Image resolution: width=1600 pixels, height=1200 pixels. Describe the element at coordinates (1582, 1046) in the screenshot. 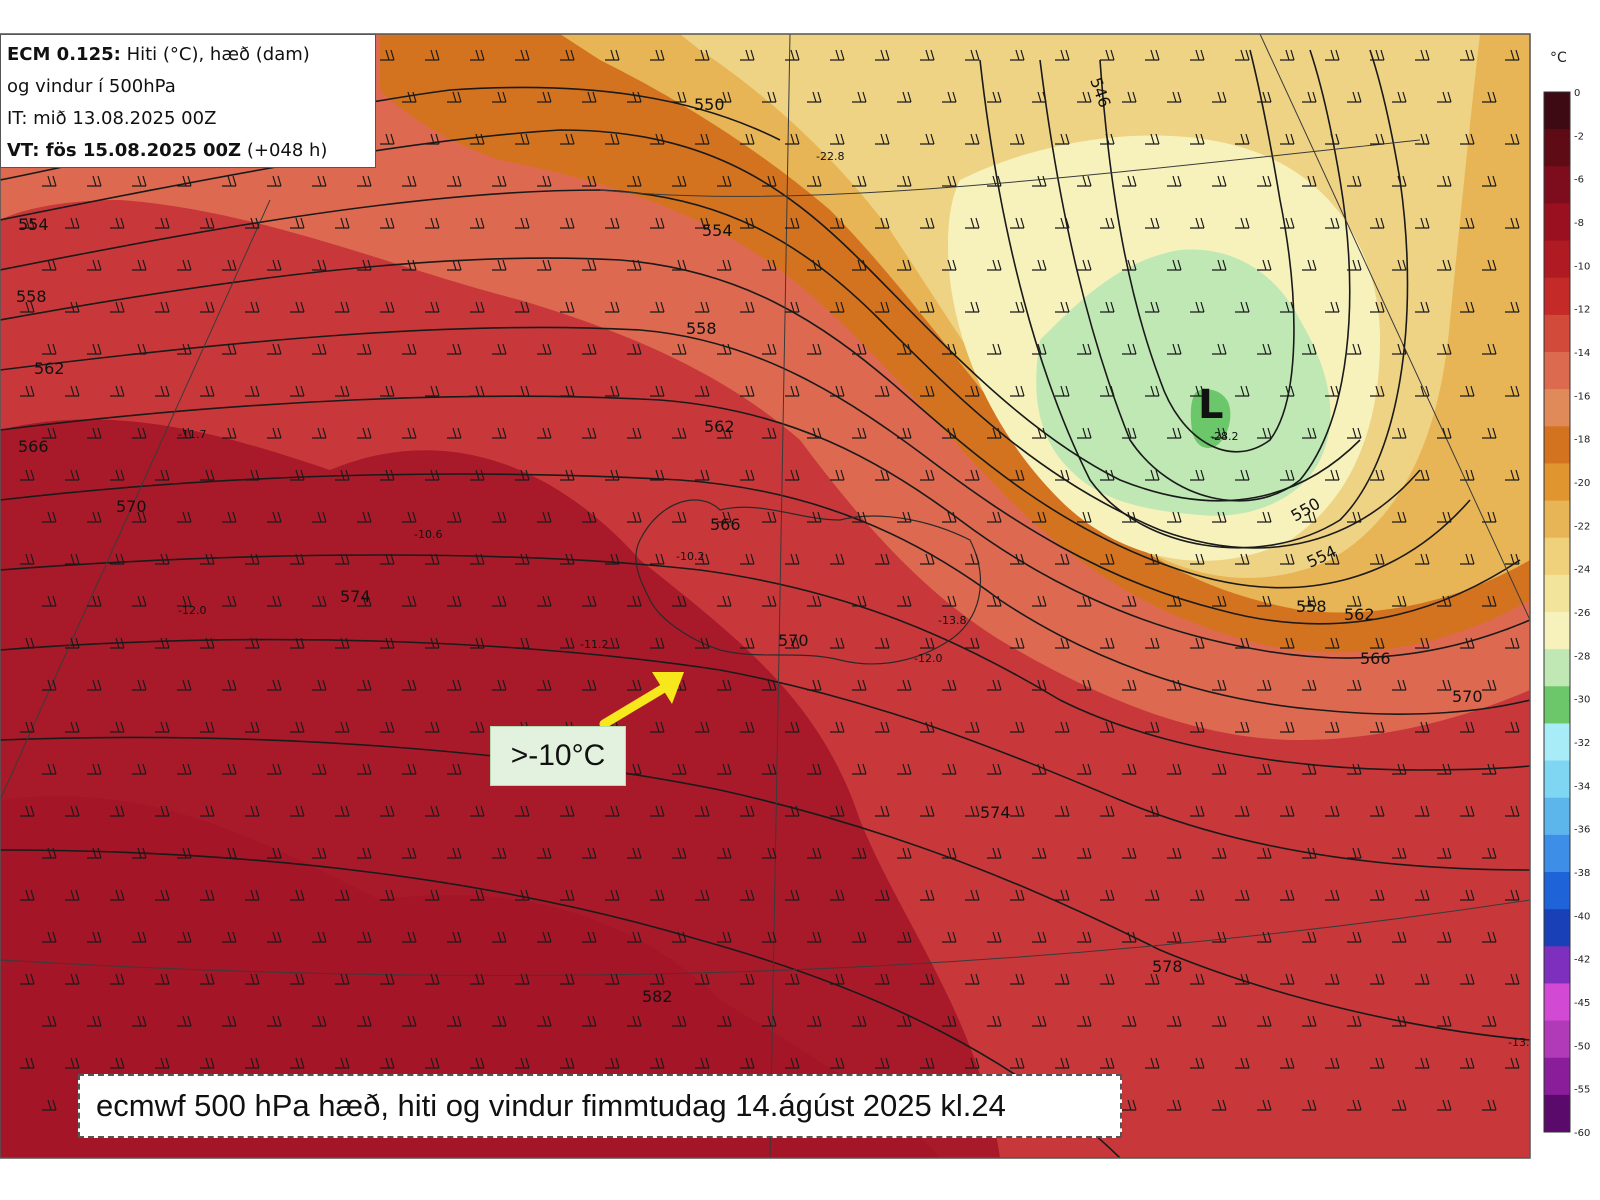

I see `legend-tick-label: -50` at that location.